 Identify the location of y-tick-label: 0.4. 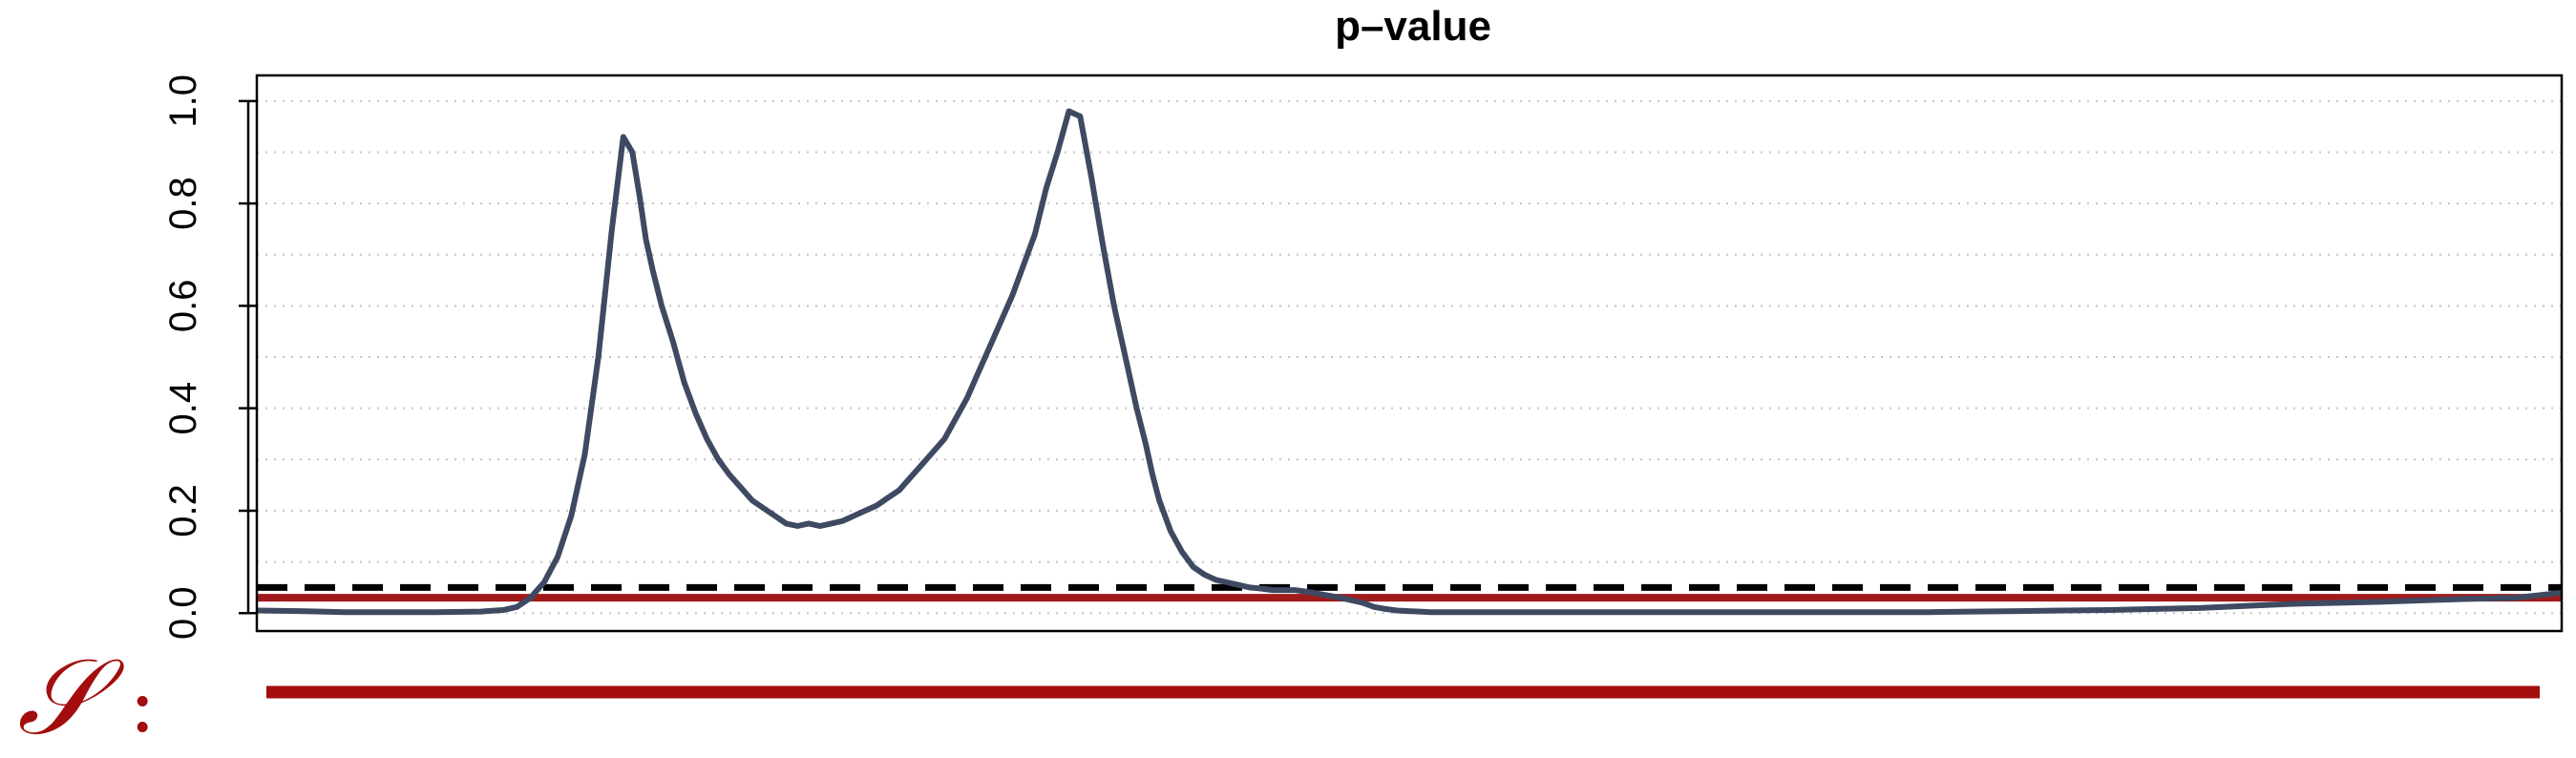
(183, 408).